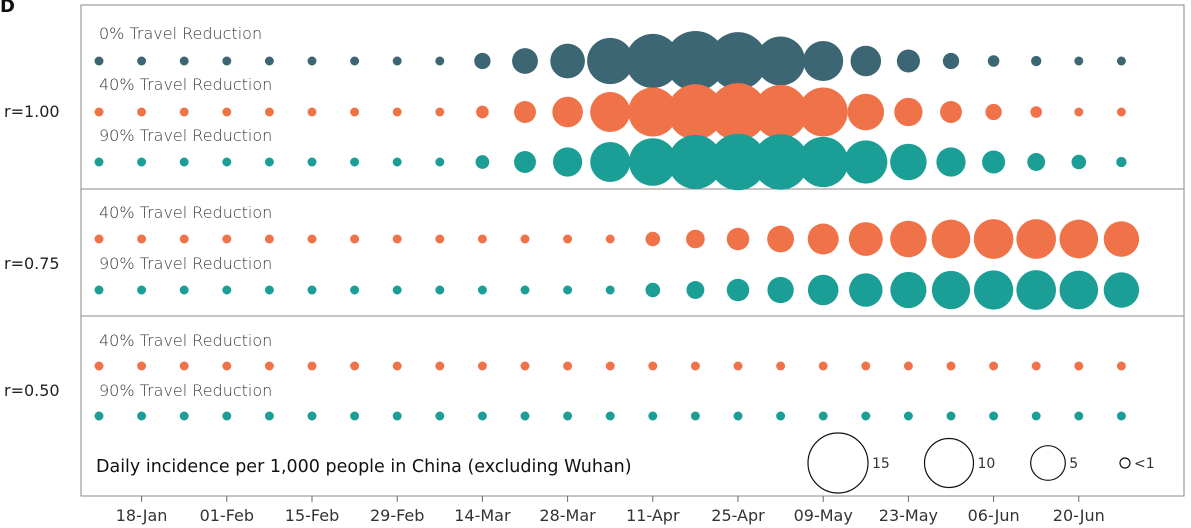  Describe the element at coordinates (482, 515) in the screenshot. I see `x-tick-label: 14-Mar` at that location.